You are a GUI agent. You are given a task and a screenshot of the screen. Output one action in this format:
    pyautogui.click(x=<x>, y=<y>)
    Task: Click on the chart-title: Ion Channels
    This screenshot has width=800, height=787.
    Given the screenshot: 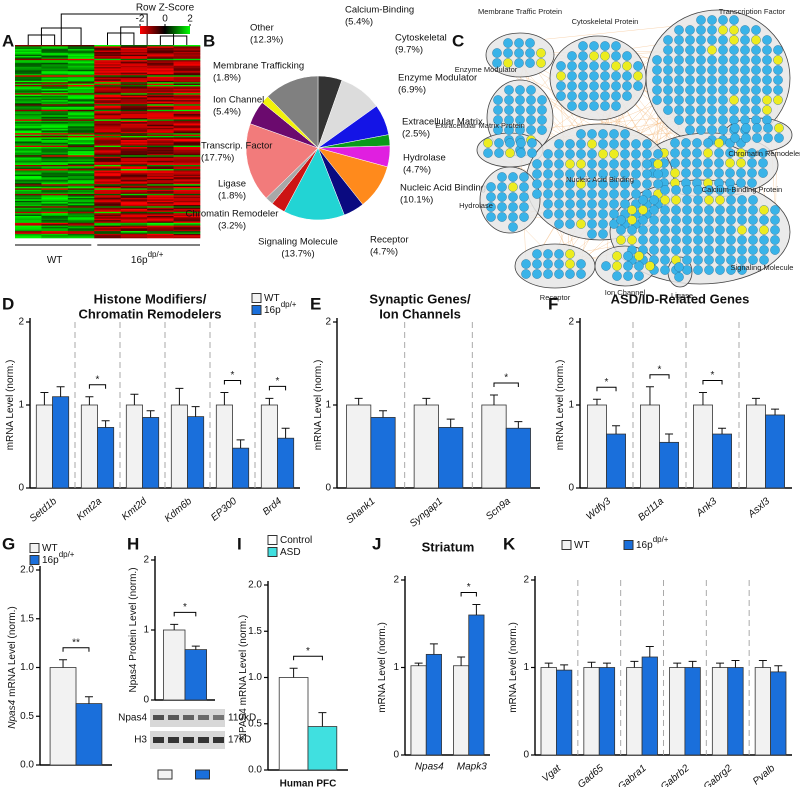 What is the action you would take?
    pyautogui.click(x=420, y=313)
    